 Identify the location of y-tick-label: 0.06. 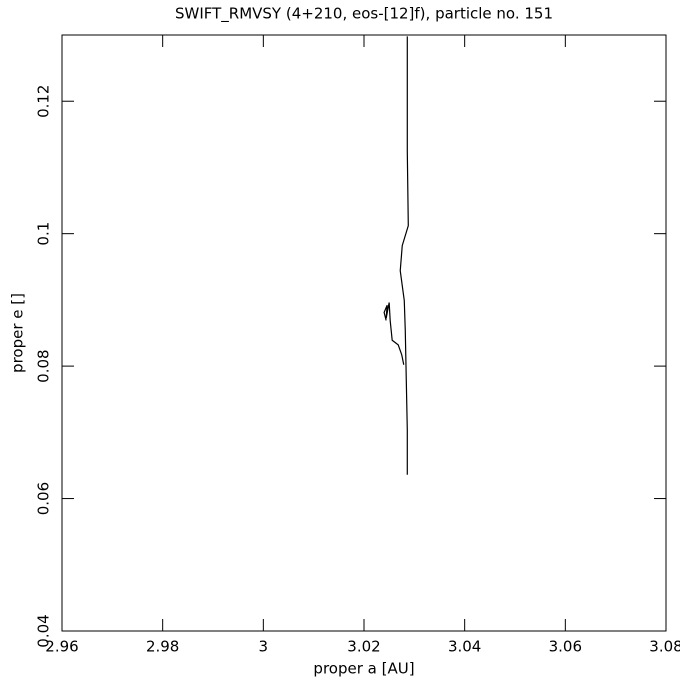
(44, 498).